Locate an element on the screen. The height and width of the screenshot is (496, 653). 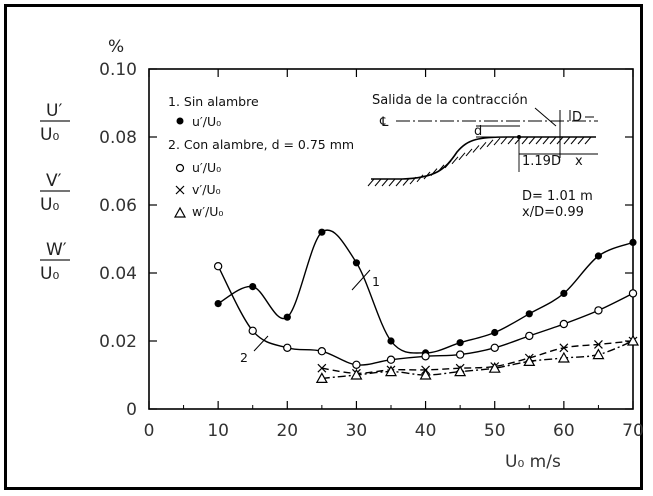
curve-2-leader is located at coordinates (261, 343).